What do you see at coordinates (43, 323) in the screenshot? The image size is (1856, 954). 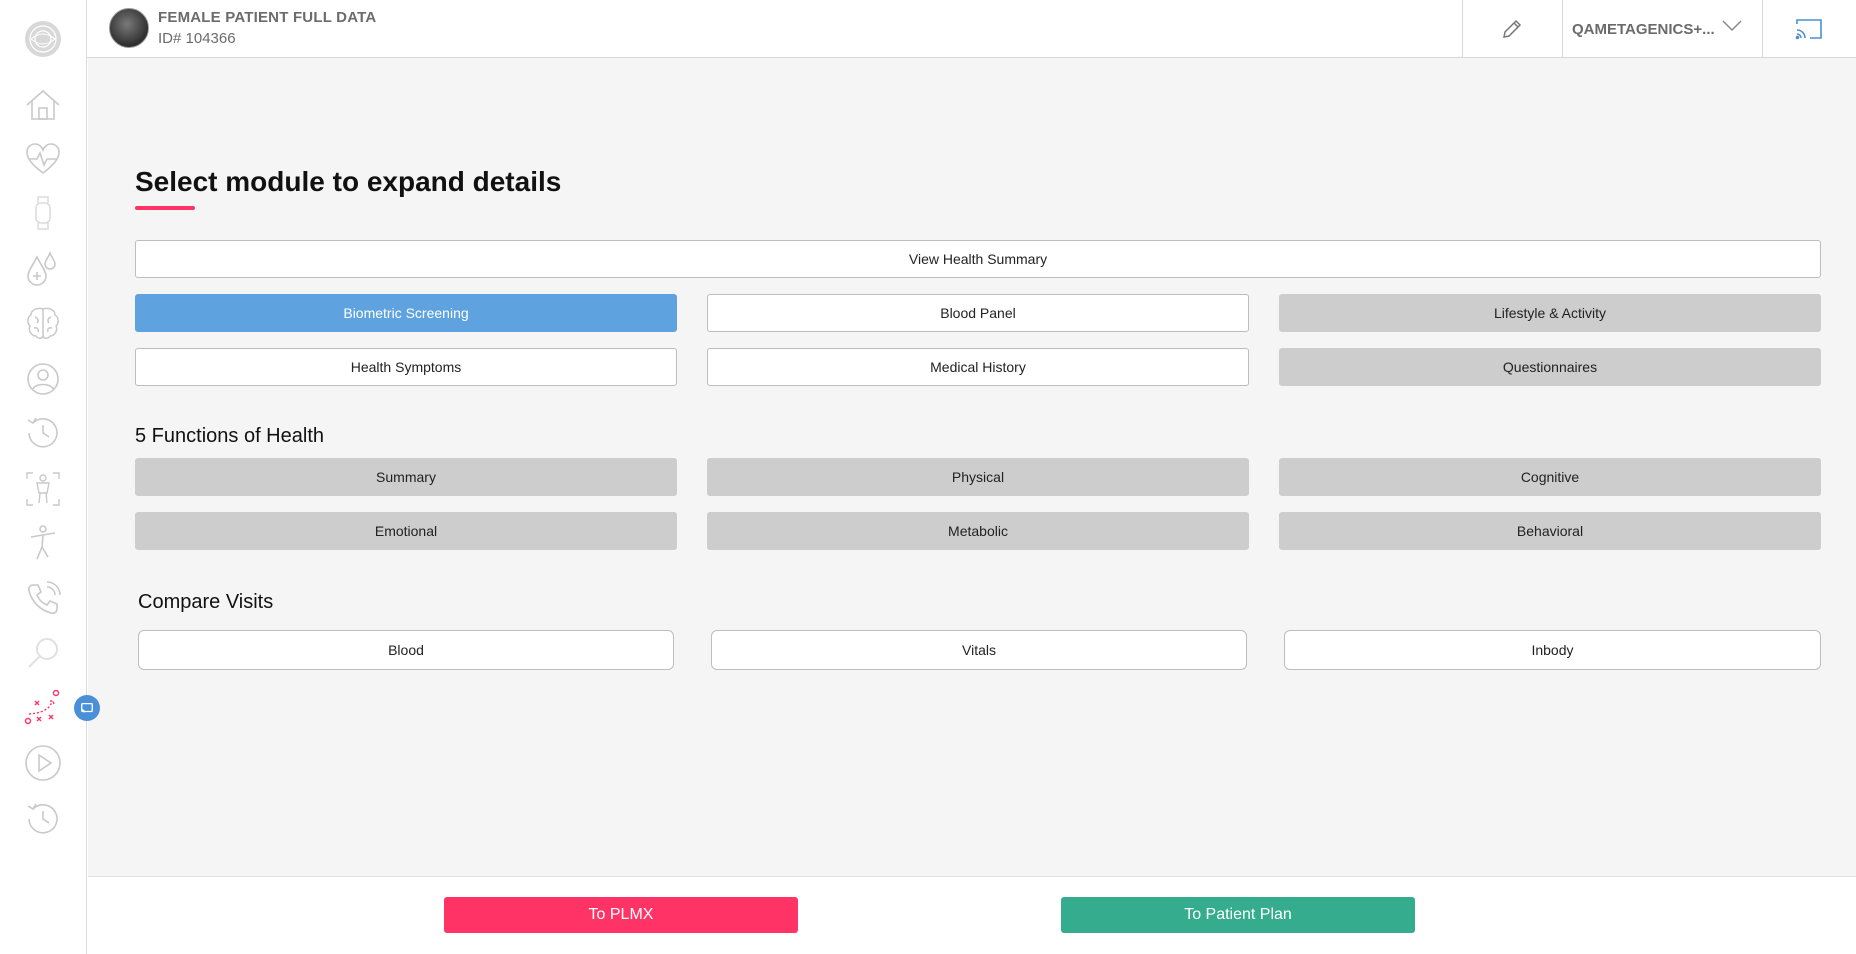 I see `brain-icon` at bounding box center [43, 323].